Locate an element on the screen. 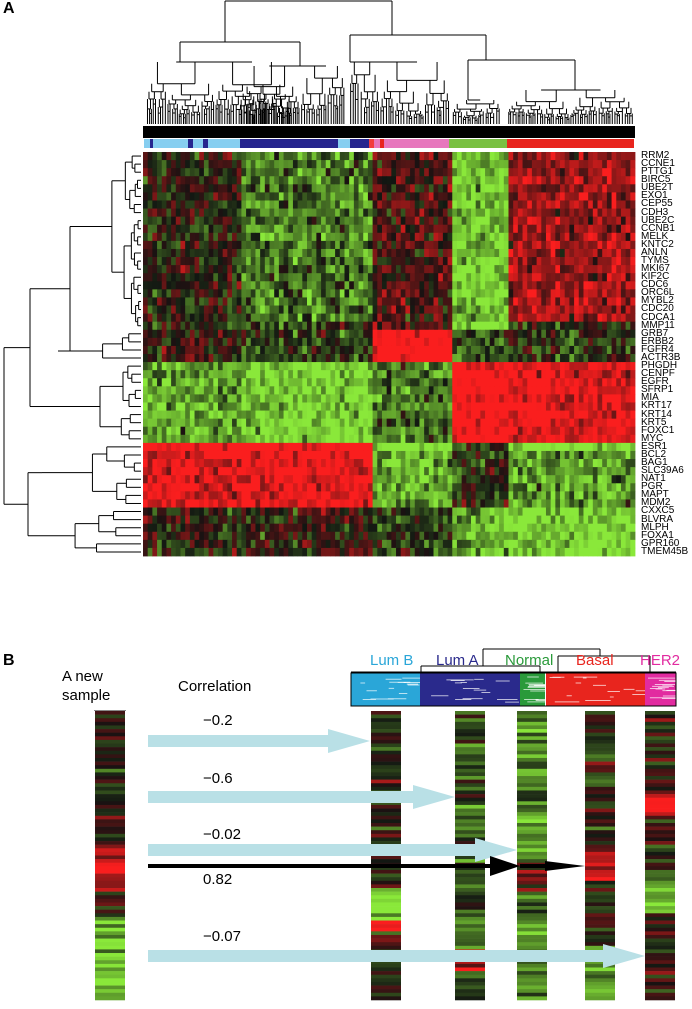  gene-label: EGFR is located at coordinates (655, 382).